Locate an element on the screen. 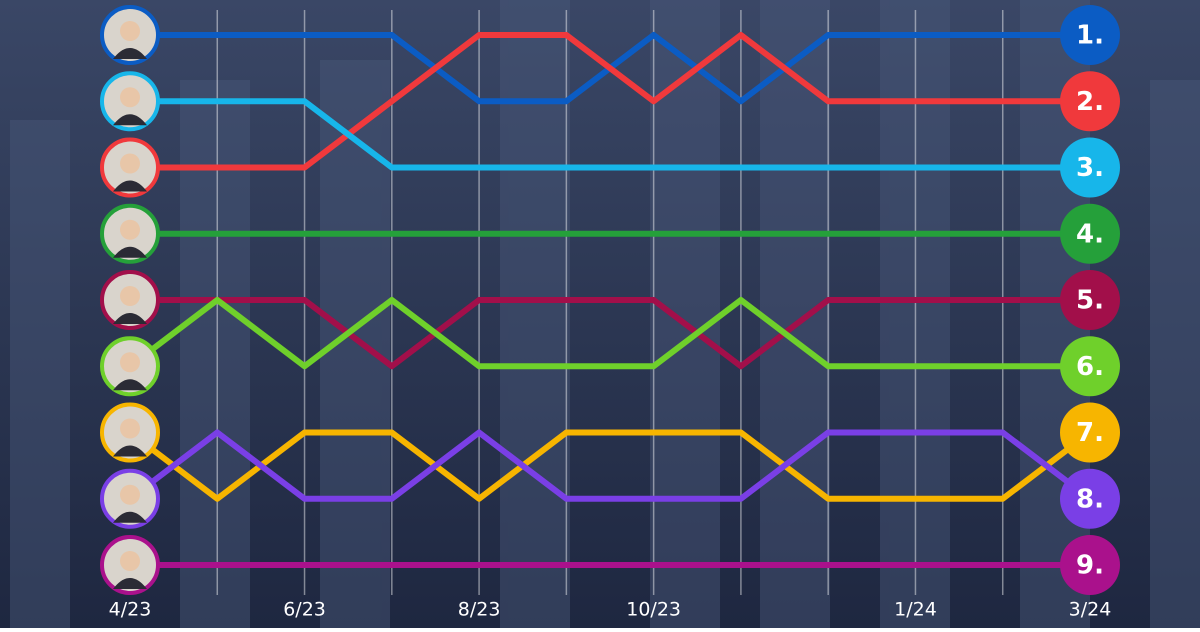 The height and width of the screenshot is (632, 1200). y-tick-label: 8. is located at coordinates (1090, 499).